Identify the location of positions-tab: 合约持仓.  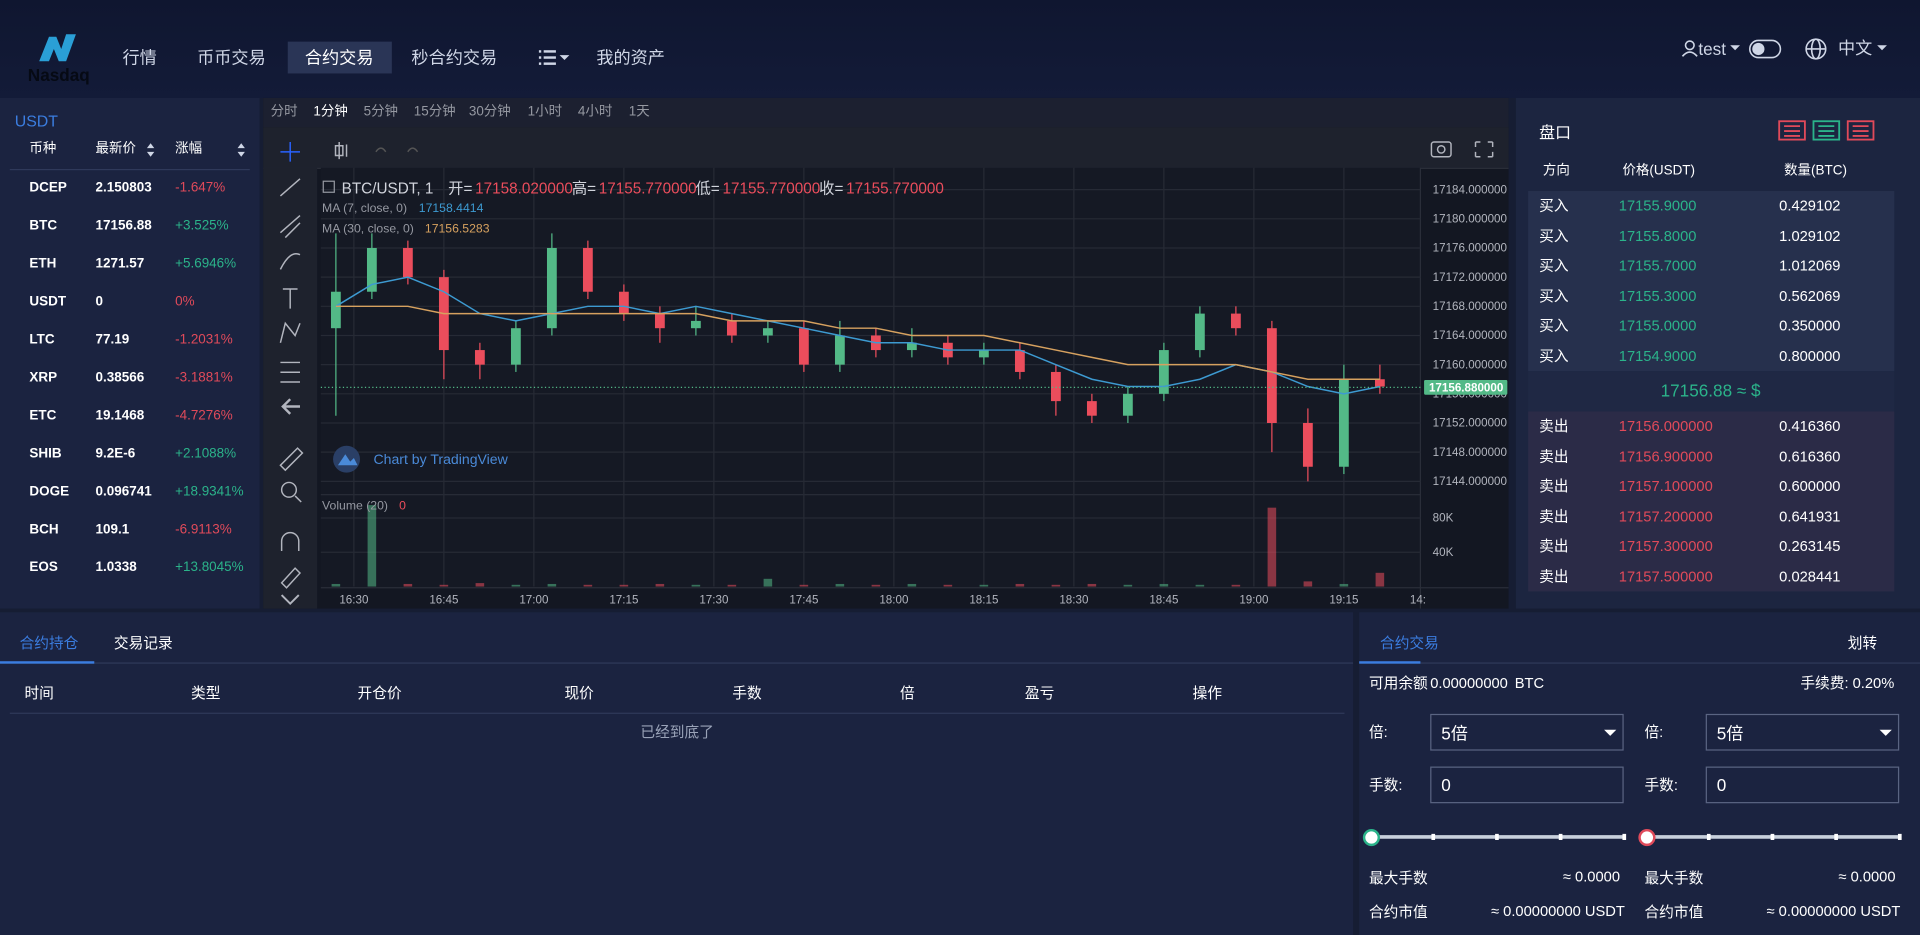
(49, 643).